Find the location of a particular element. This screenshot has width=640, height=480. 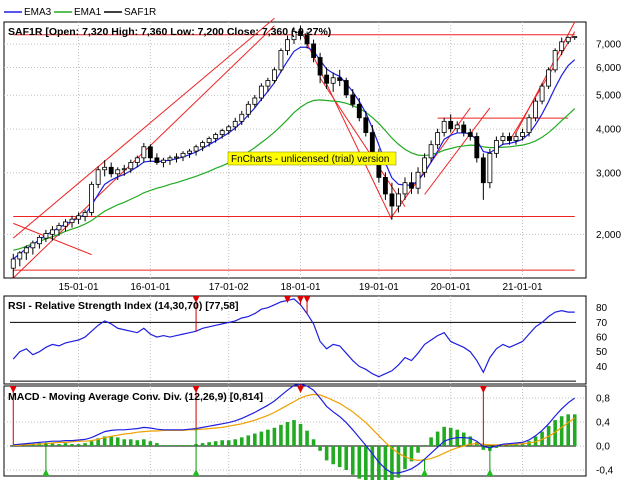

macd-y-tick-label: 0,4 is located at coordinates (603, 423).